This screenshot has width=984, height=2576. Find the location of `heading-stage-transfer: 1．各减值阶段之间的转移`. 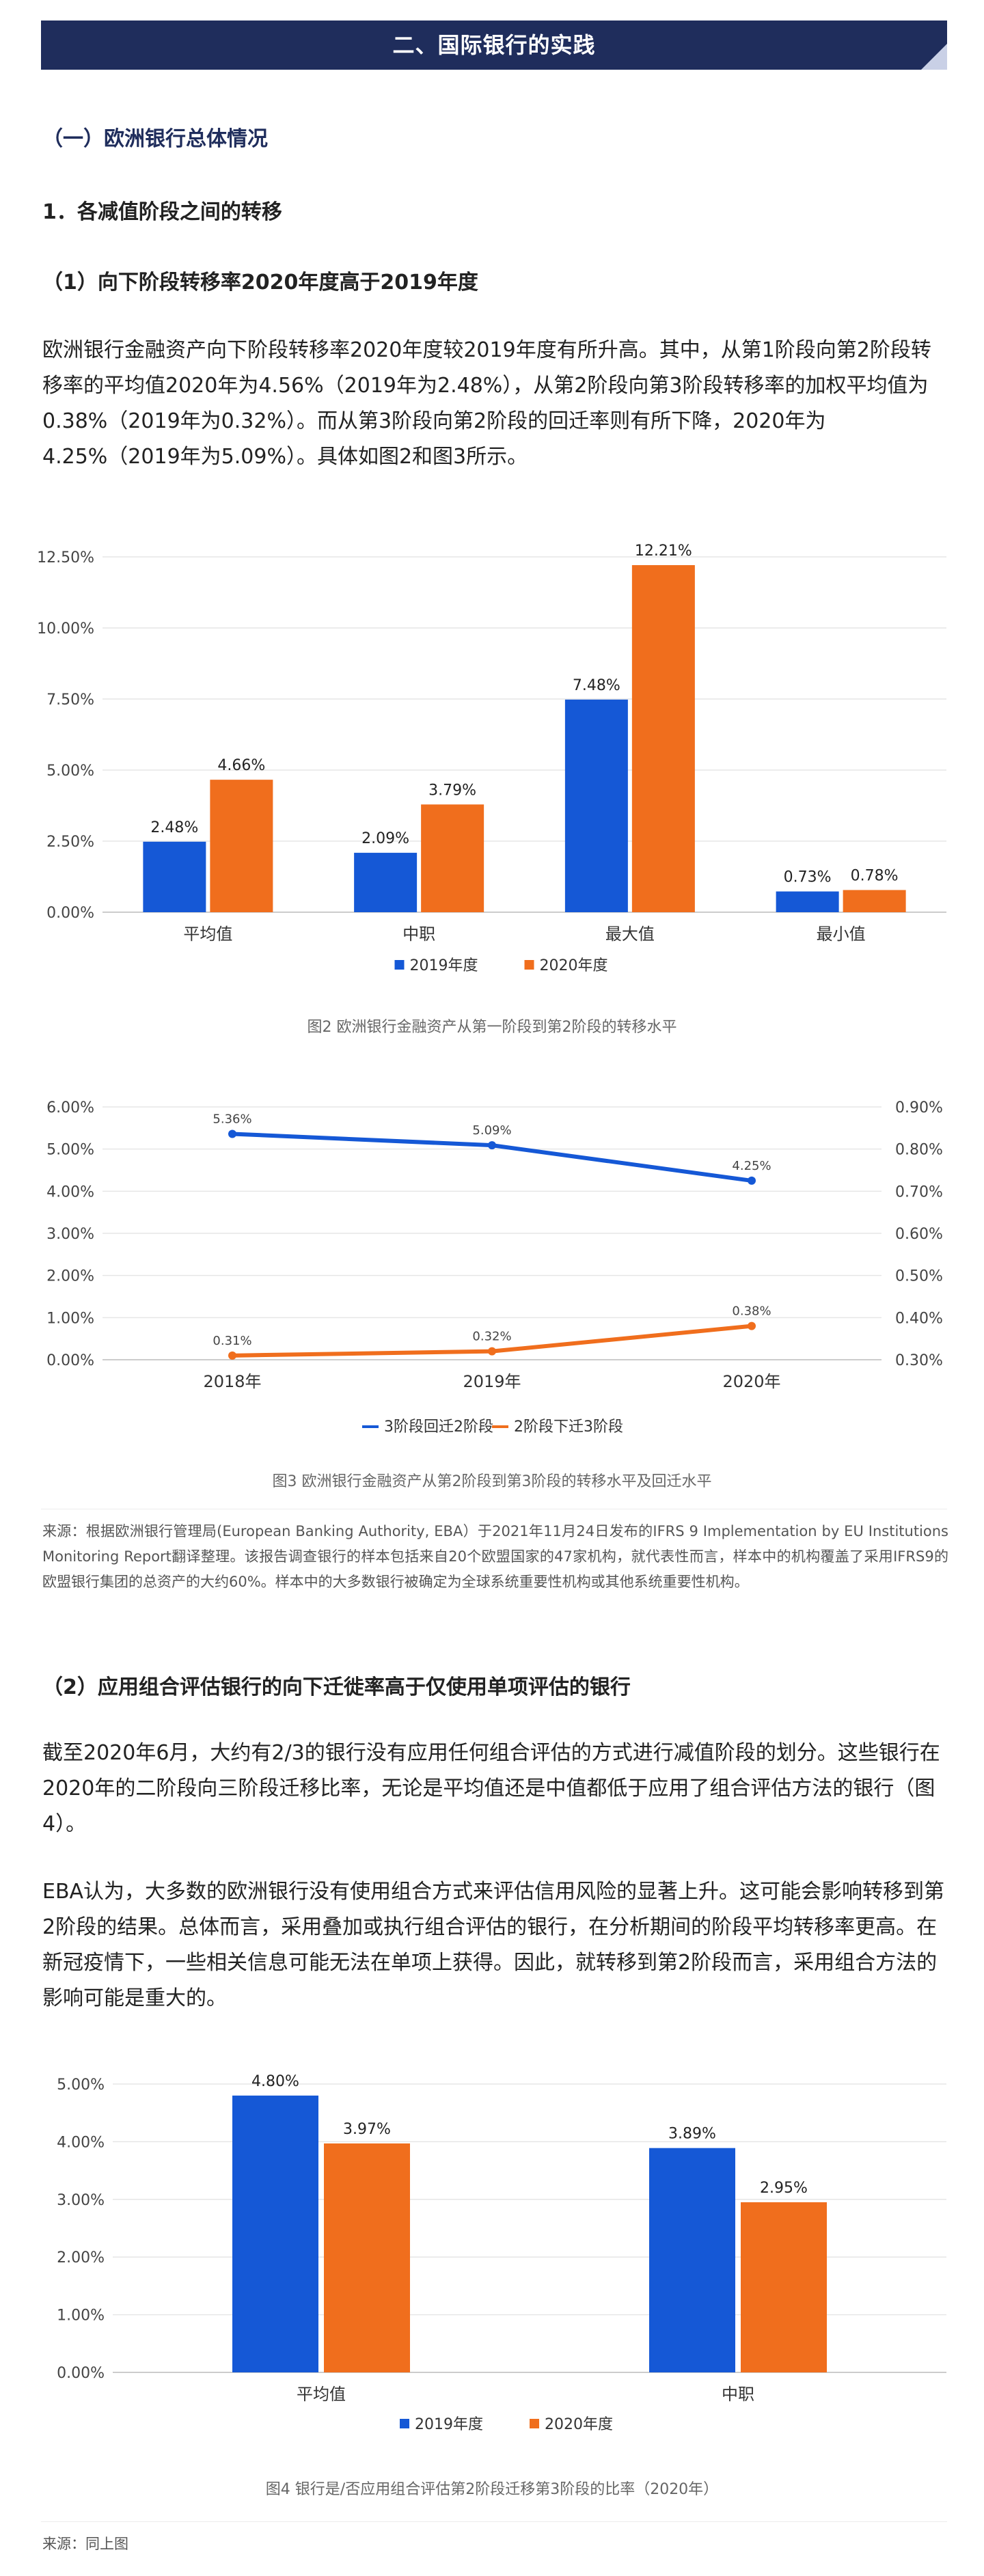

heading-stage-transfer: 1．各减值阶段之间的转移 is located at coordinates (162, 212).